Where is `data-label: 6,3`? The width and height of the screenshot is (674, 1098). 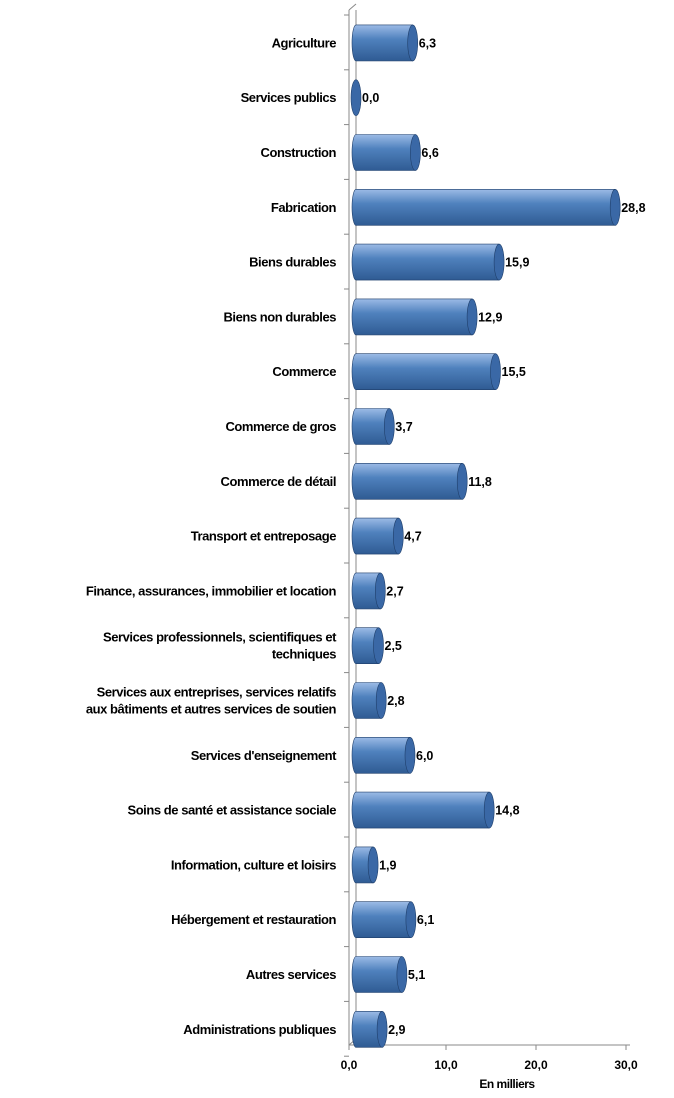 data-label: 6,3 is located at coordinates (427, 43).